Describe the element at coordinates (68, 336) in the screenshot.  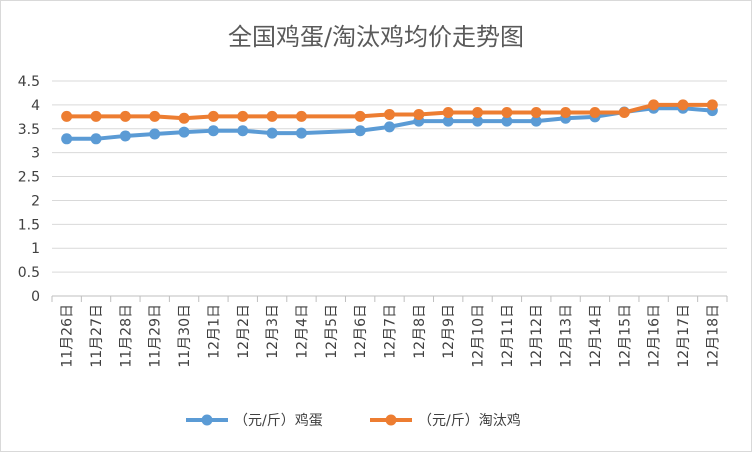
I see `x-tick-label: 11月26日` at that location.